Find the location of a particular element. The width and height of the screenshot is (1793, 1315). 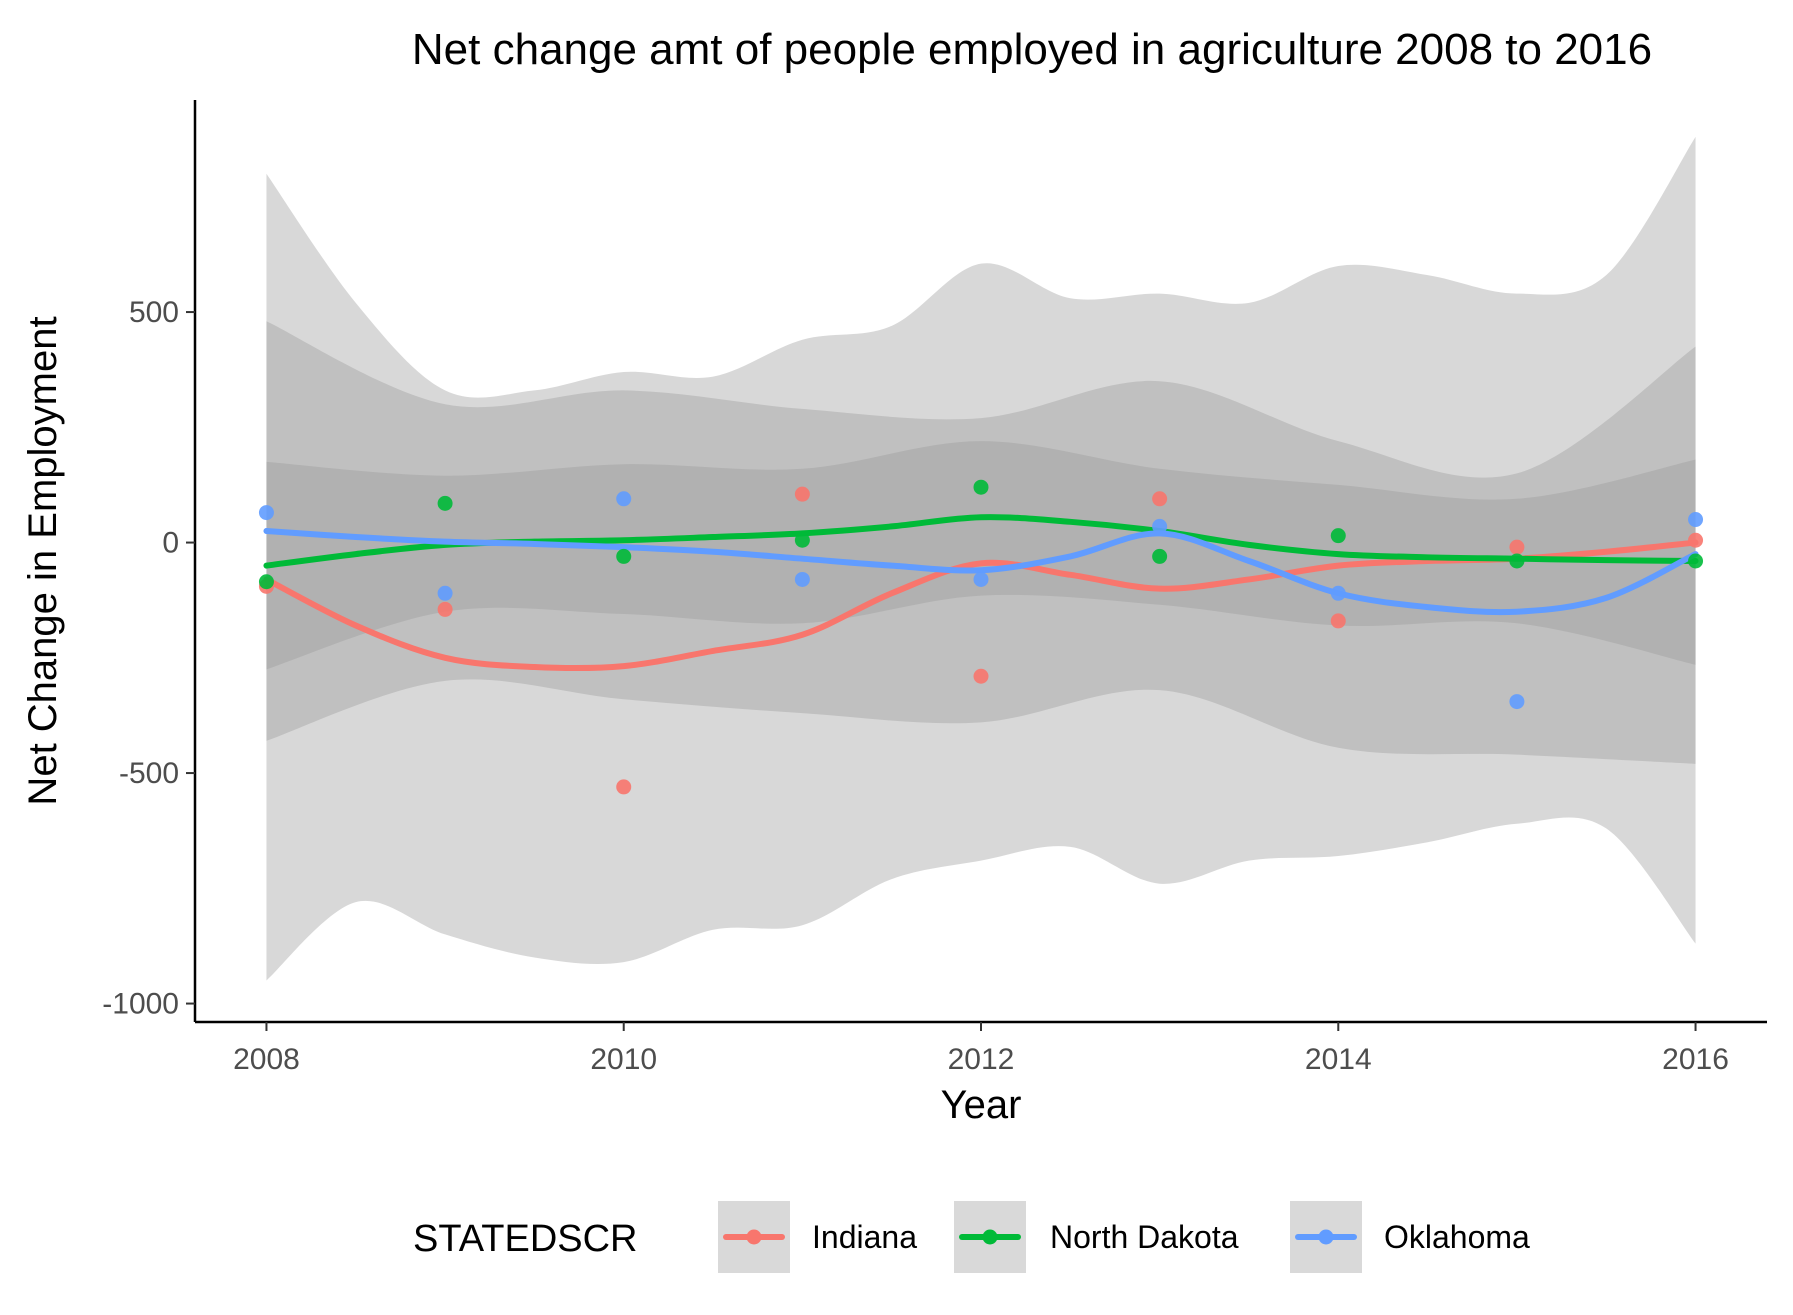

y-axis-ticks: -1000 -500 0 500 is located at coordinates (148, 658).